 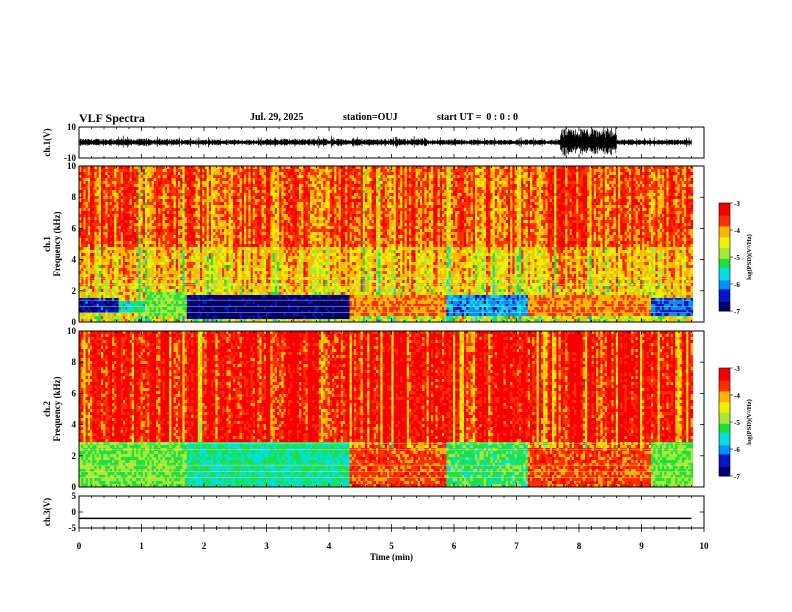 I want to click on x-tick-label: 0, so click(x=79, y=546).